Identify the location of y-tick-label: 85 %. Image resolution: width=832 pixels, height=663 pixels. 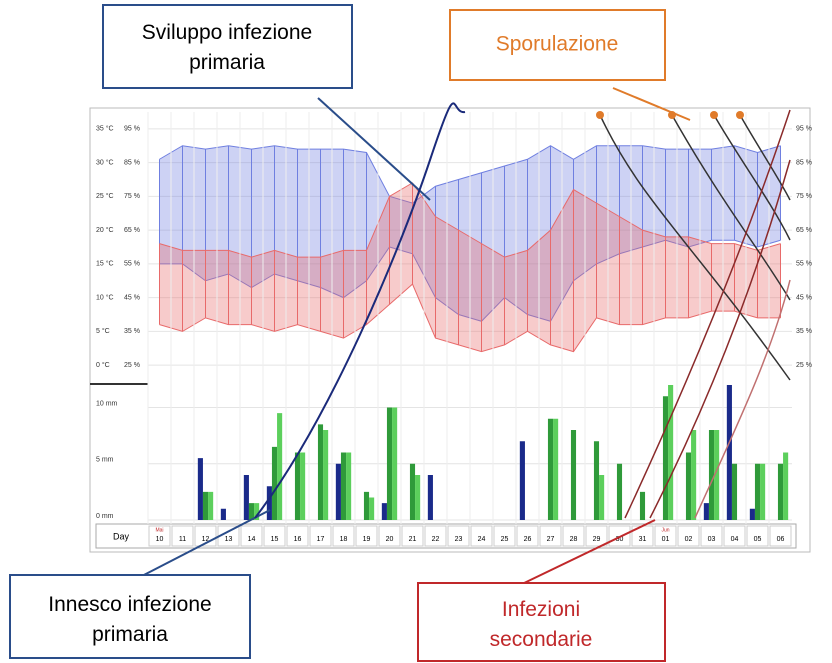
(132, 162).